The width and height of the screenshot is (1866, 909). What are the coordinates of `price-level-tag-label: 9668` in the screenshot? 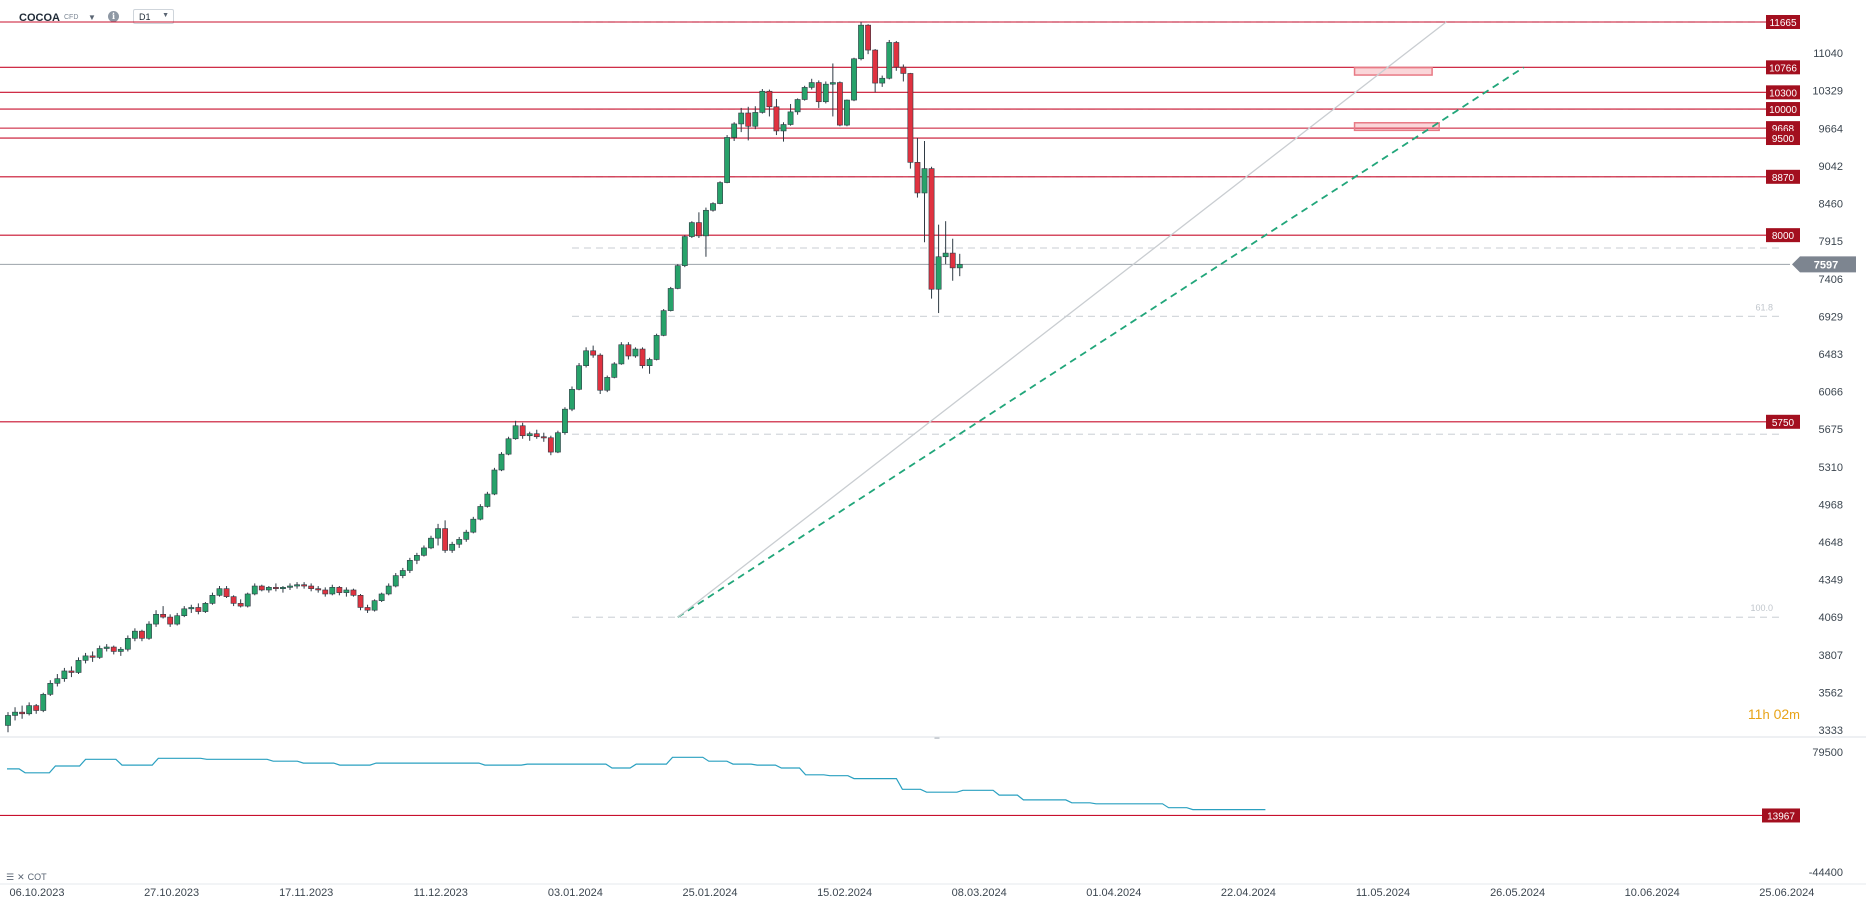 It's located at (1783, 129).